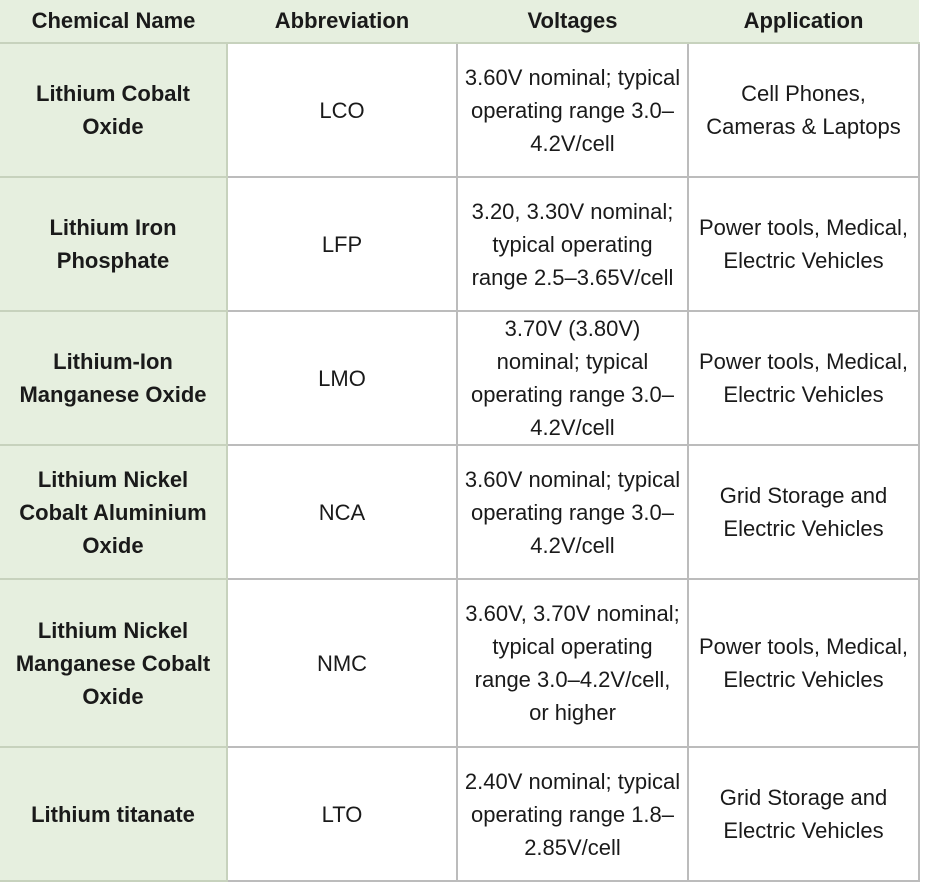  What do you see at coordinates (342, 663) in the screenshot?
I see `abbreviation-cell: NMC` at bounding box center [342, 663].